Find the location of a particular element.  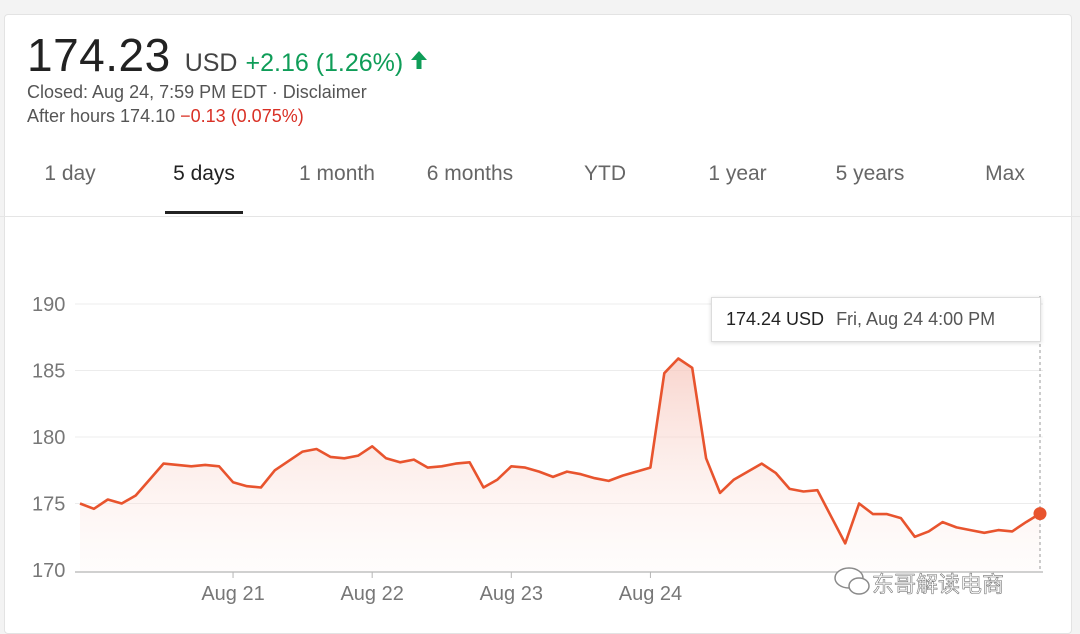

tab-max: Max is located at coordinates (1005, 173).